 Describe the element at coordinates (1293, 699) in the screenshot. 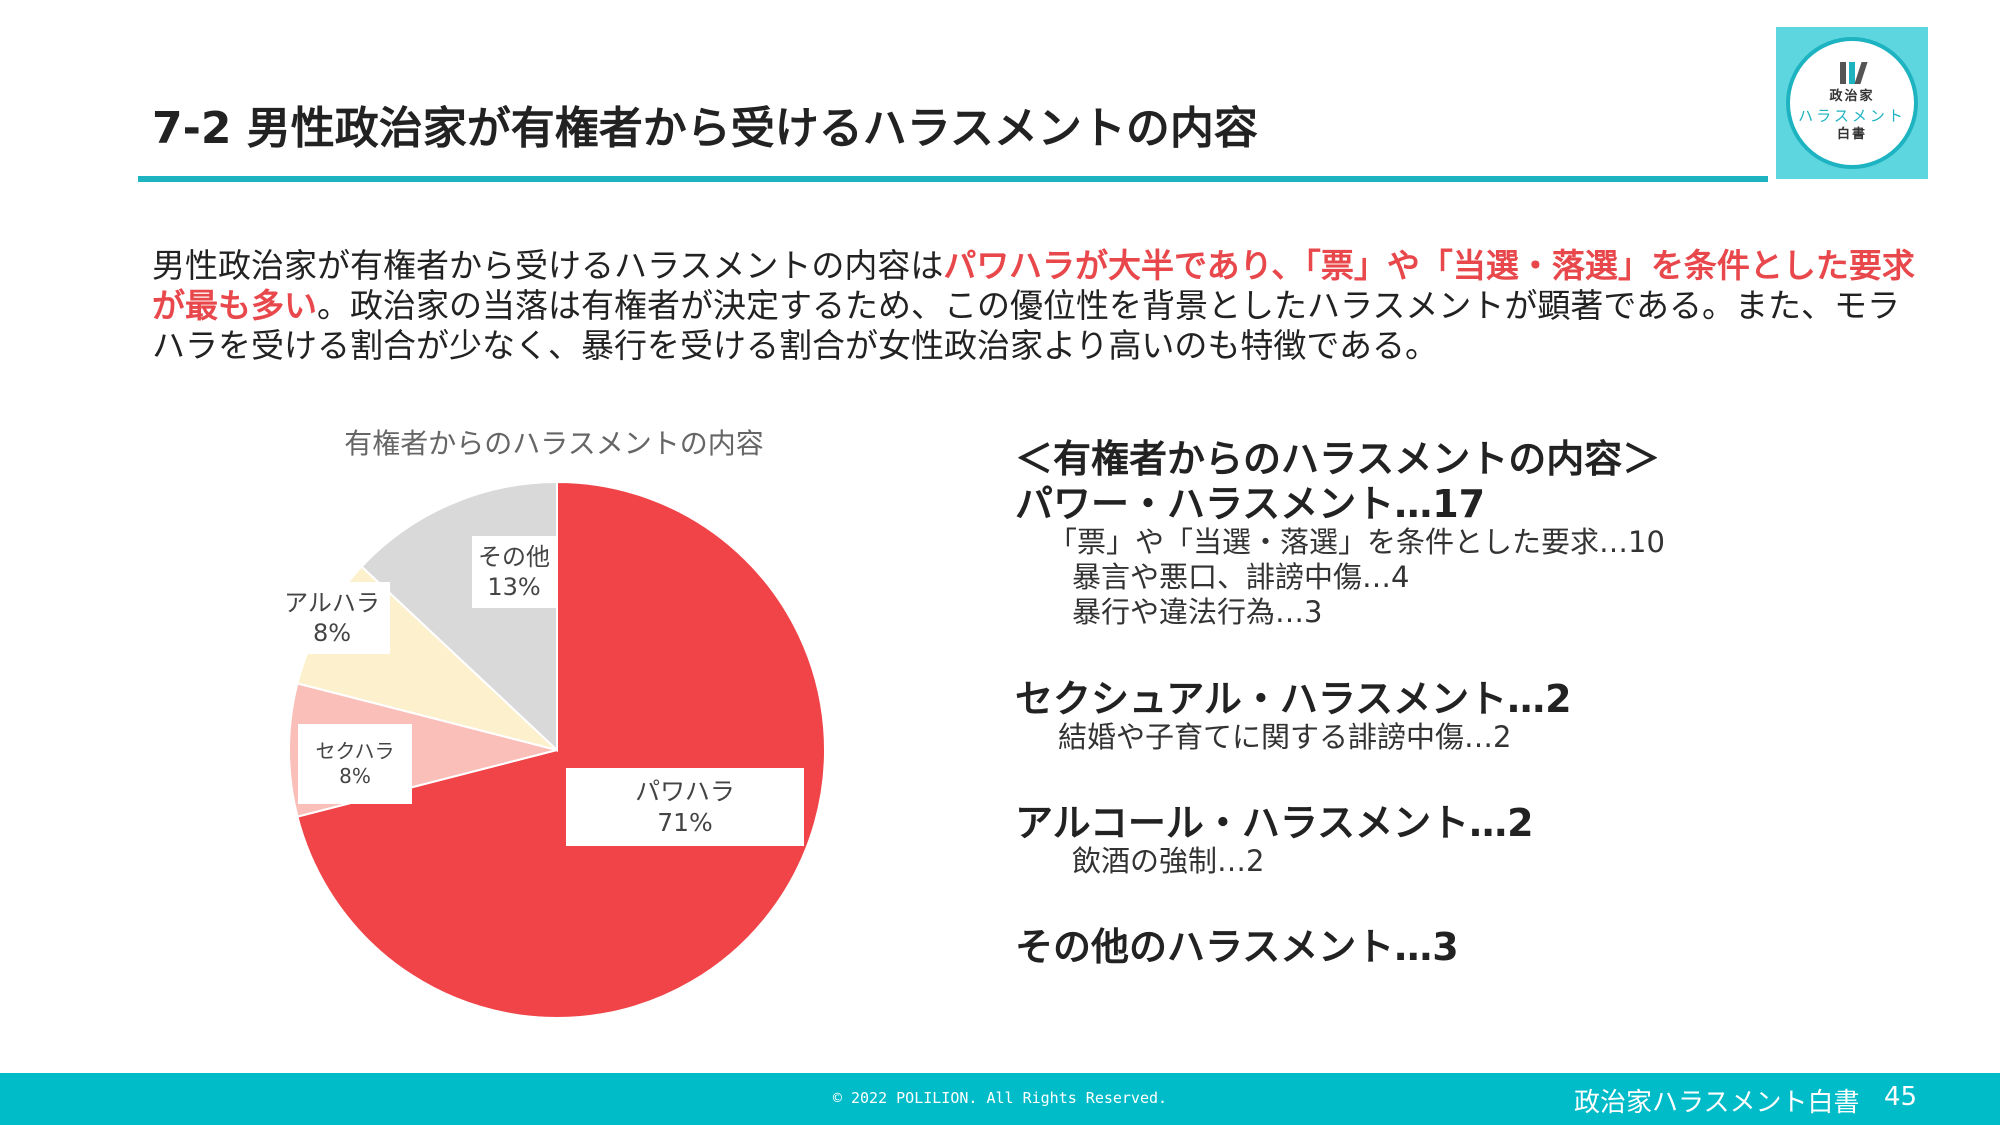

I see `sexual-harassment-total: セクシュアル・ハラスメント…2` at that location.